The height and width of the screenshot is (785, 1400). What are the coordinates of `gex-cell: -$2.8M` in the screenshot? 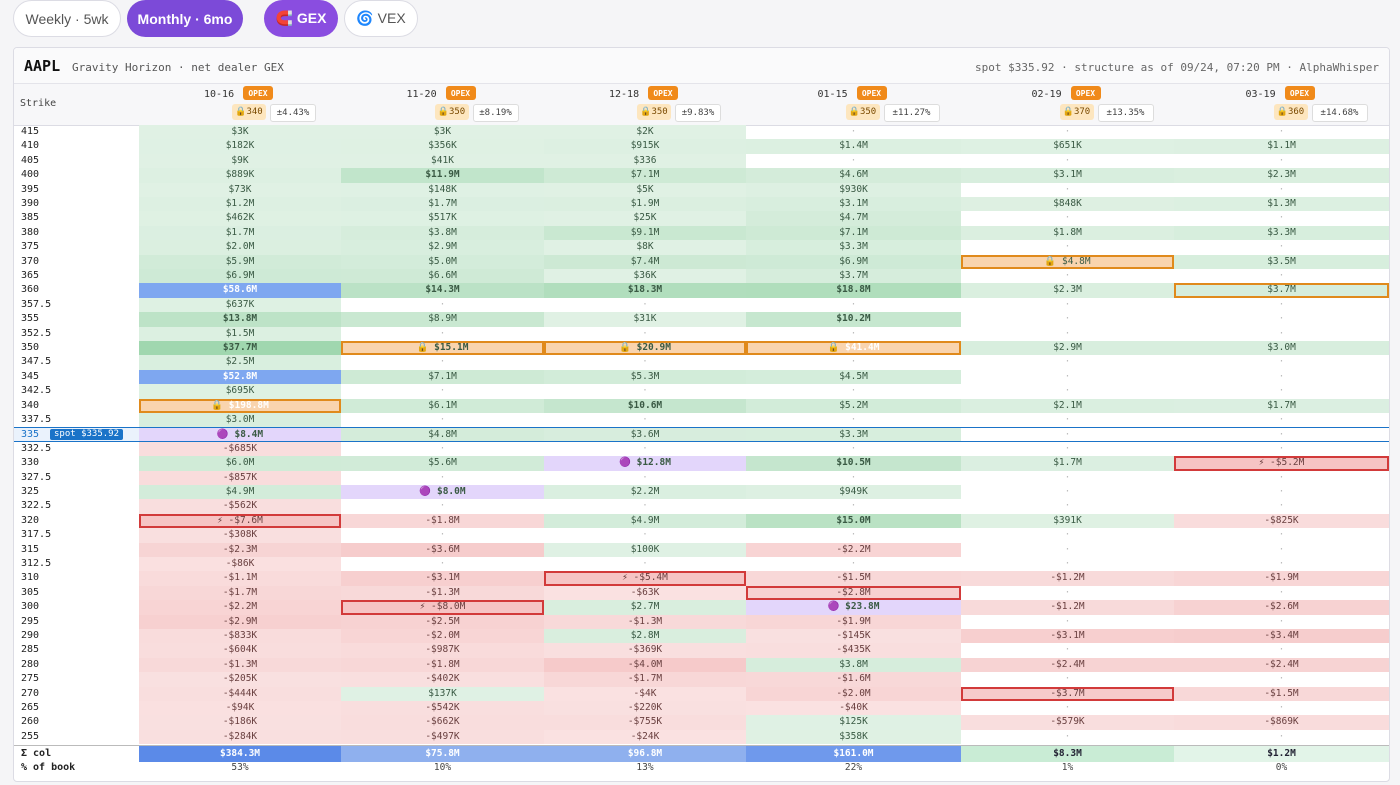 It's located at (853, 593).